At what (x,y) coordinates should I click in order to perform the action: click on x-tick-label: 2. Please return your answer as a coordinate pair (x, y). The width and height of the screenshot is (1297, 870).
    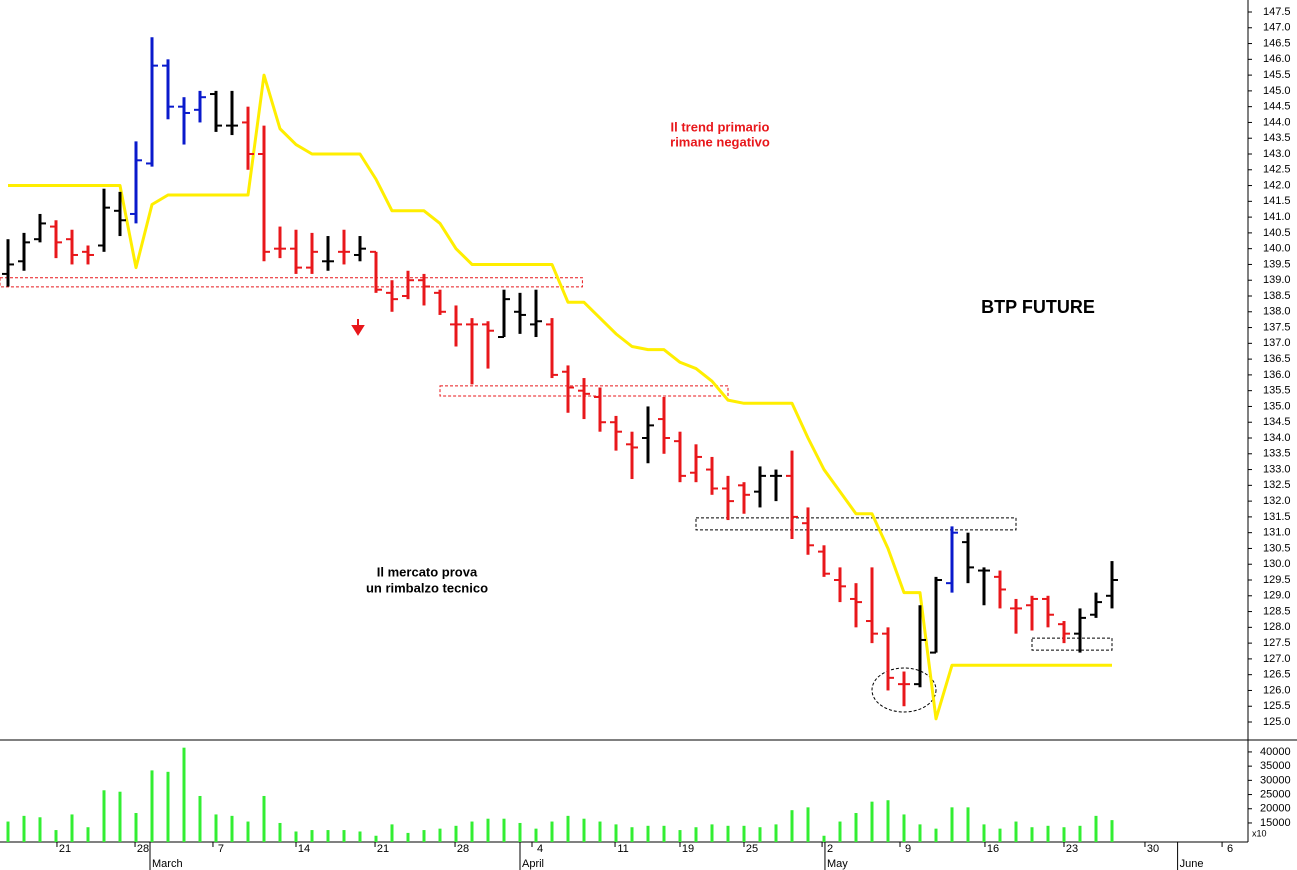
    Looking at the image, I should click on (830, 849).